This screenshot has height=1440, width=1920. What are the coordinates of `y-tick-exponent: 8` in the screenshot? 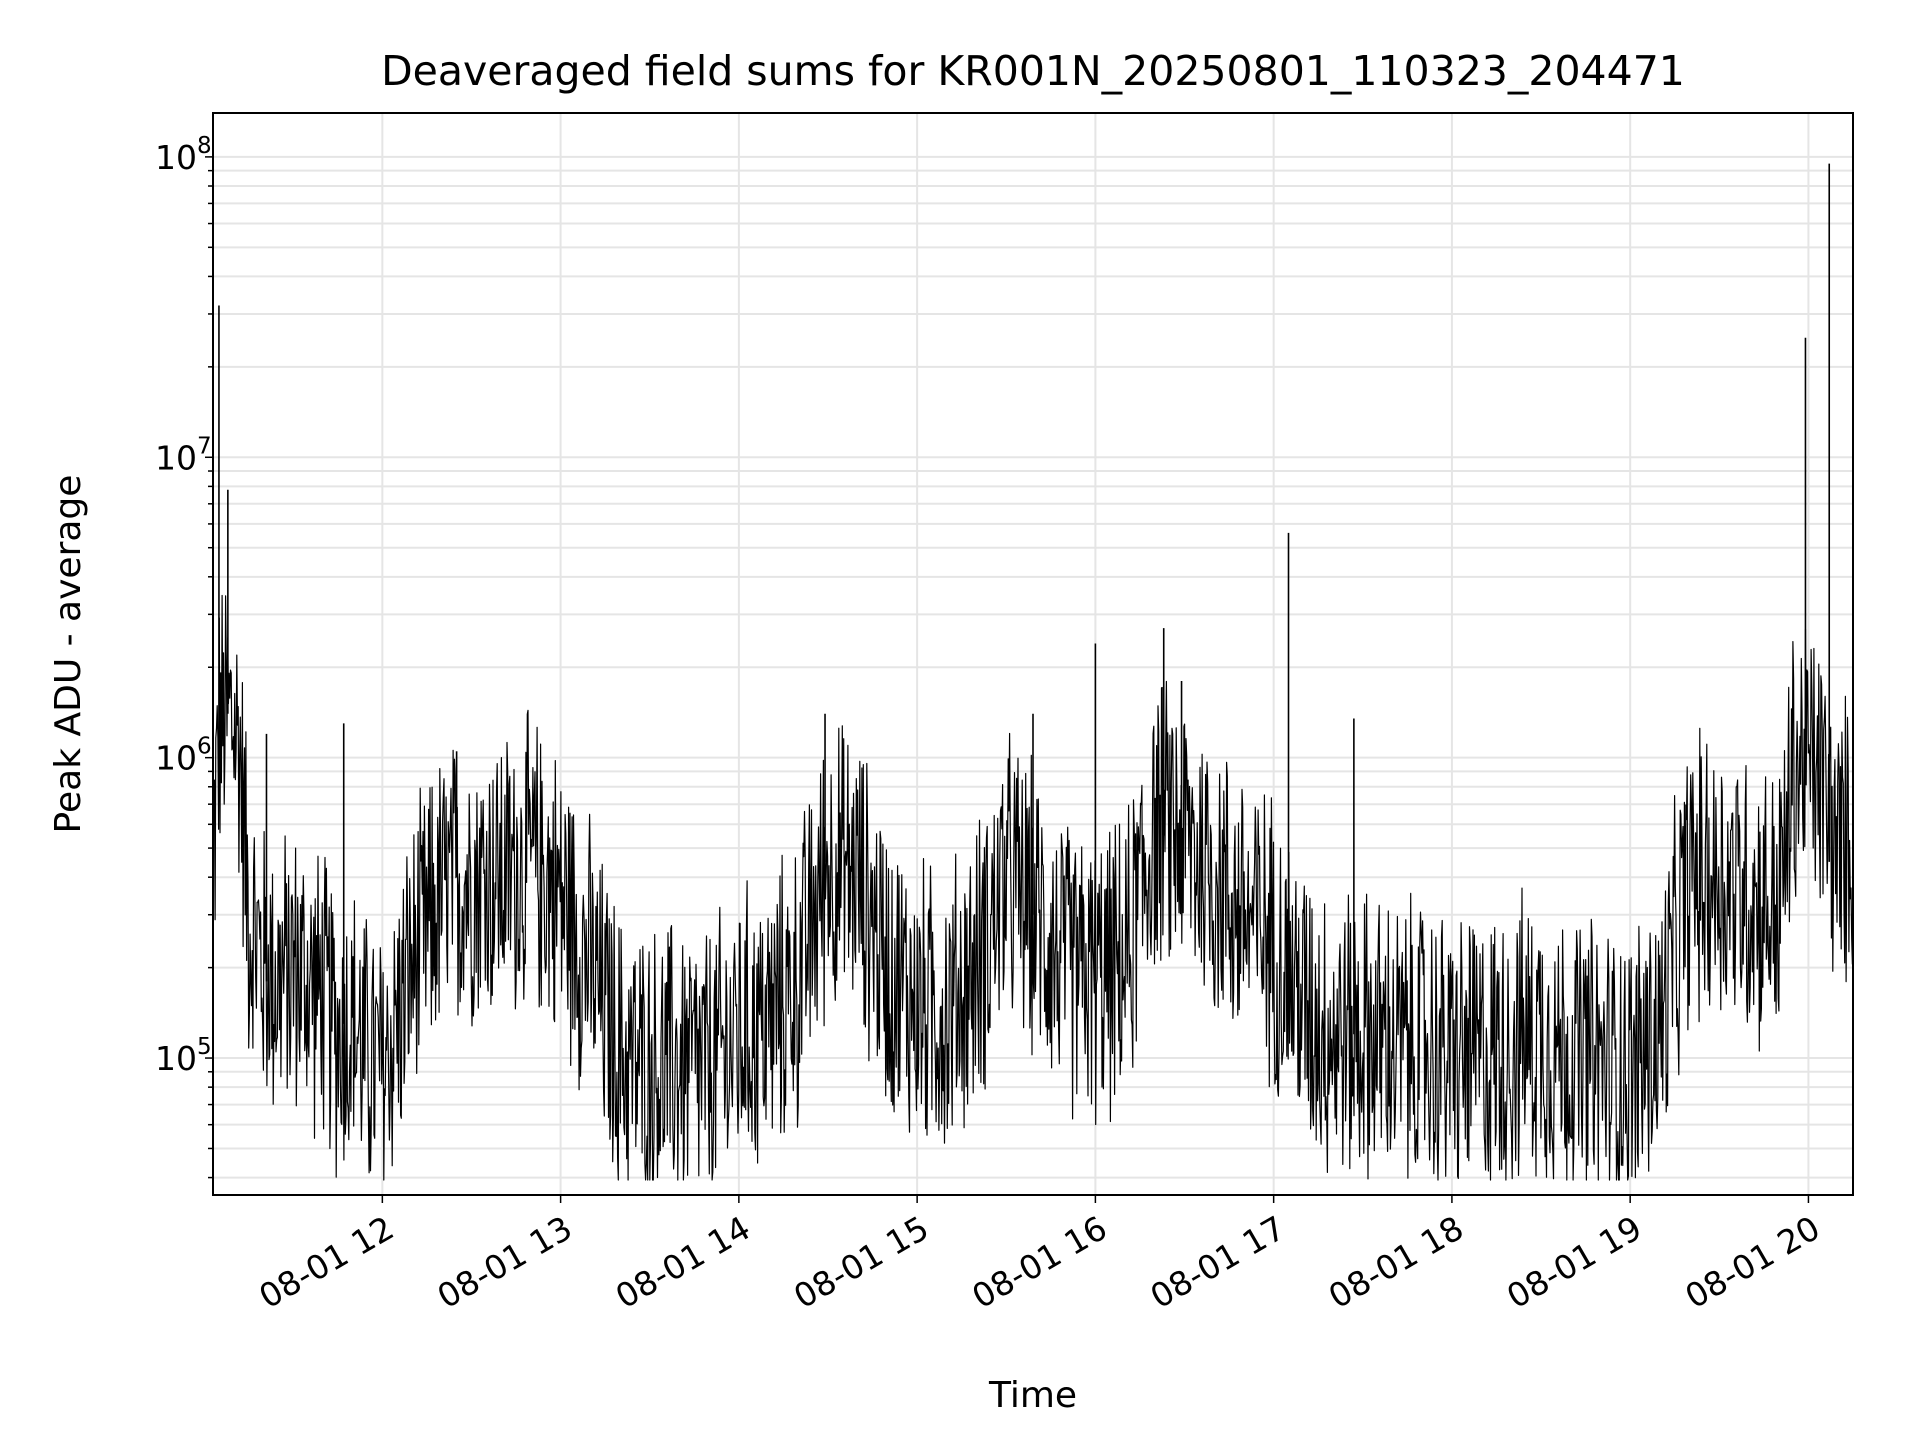 It's located at (204, 146).